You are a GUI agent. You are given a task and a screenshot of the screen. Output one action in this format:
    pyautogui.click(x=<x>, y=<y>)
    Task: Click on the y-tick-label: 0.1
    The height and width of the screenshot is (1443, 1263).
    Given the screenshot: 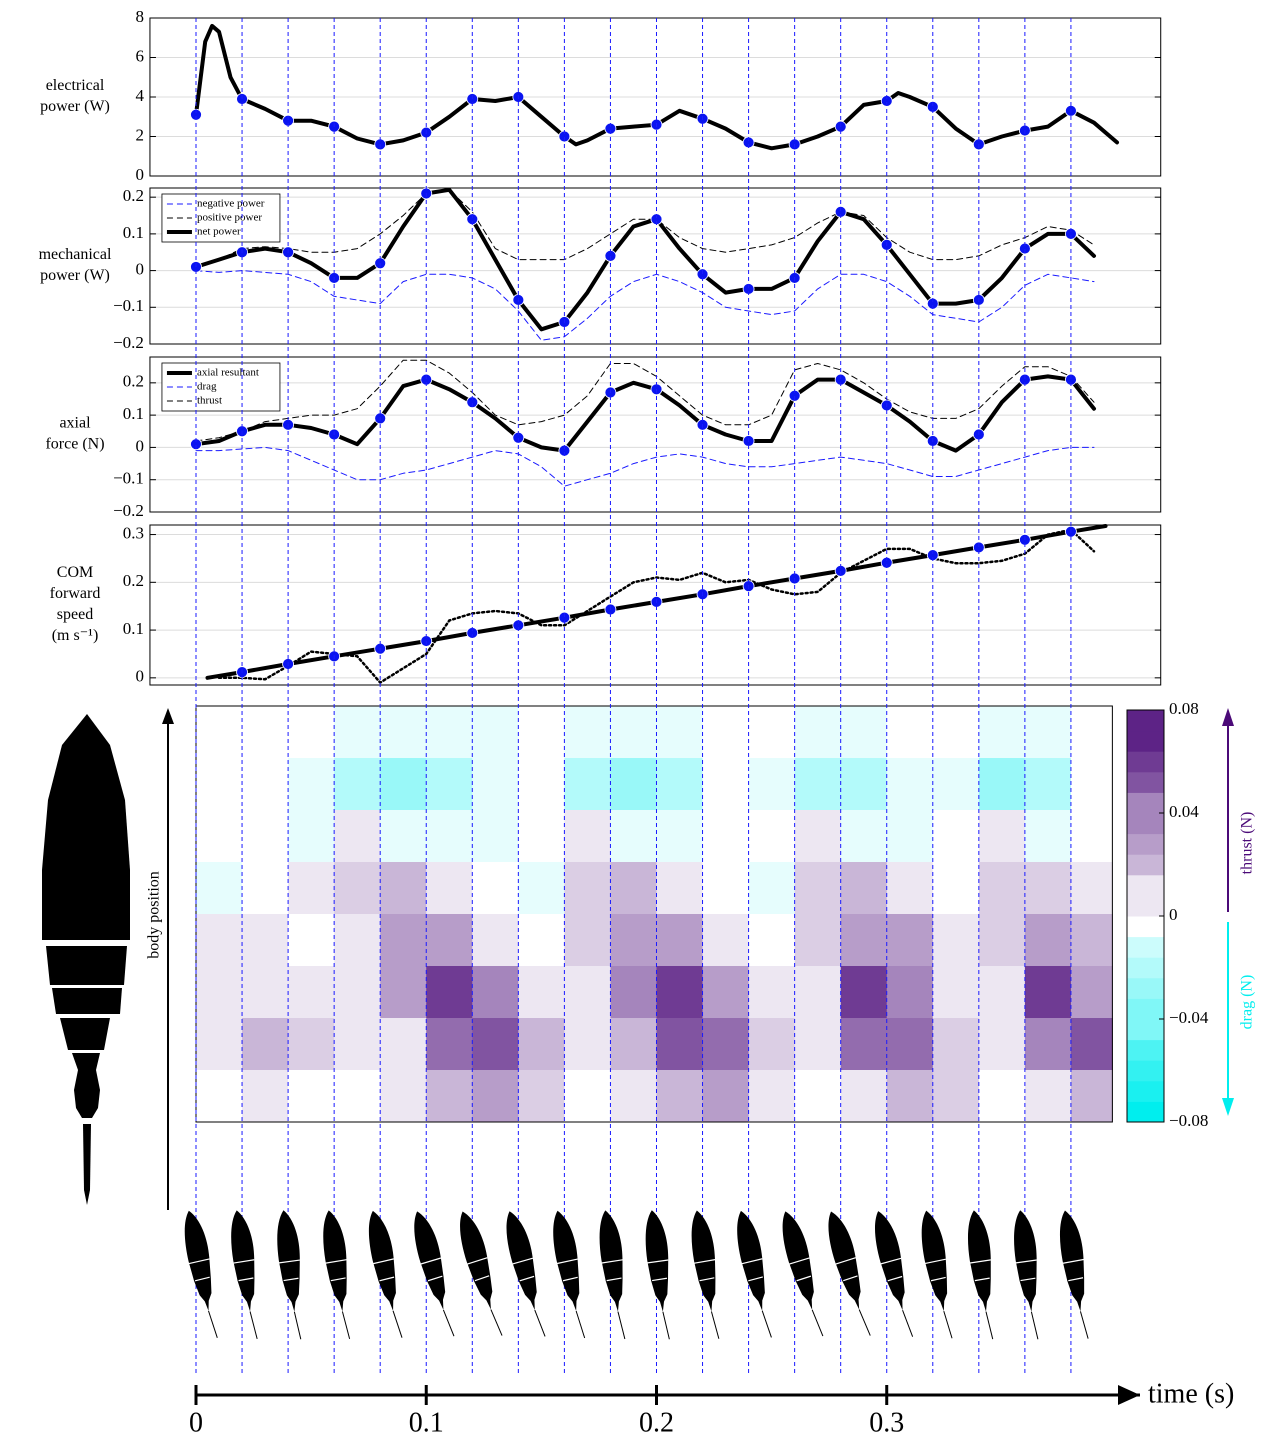 What is the action you would take?
    pyautogui.click(x=133, y=628)
    